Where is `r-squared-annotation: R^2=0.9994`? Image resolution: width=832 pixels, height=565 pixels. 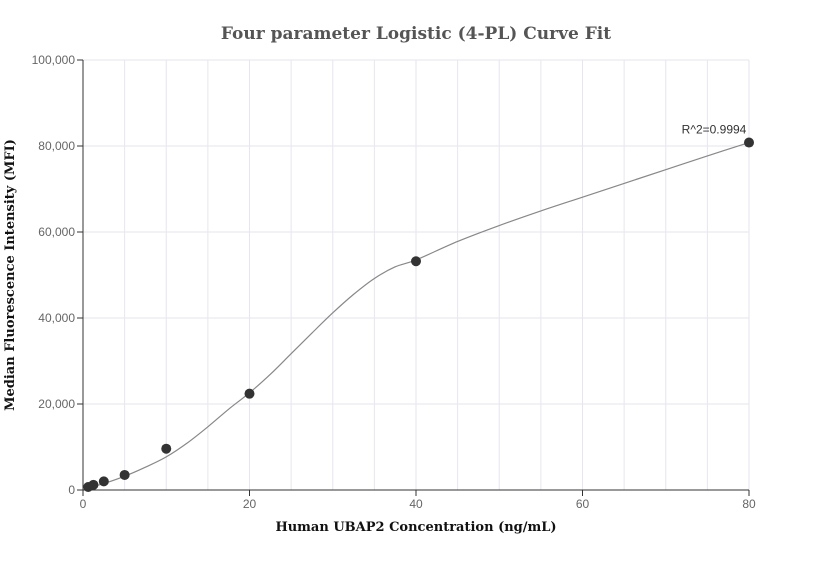
r-squared-annotation: R^2=0.9994 is located at coordinates (714, 130).